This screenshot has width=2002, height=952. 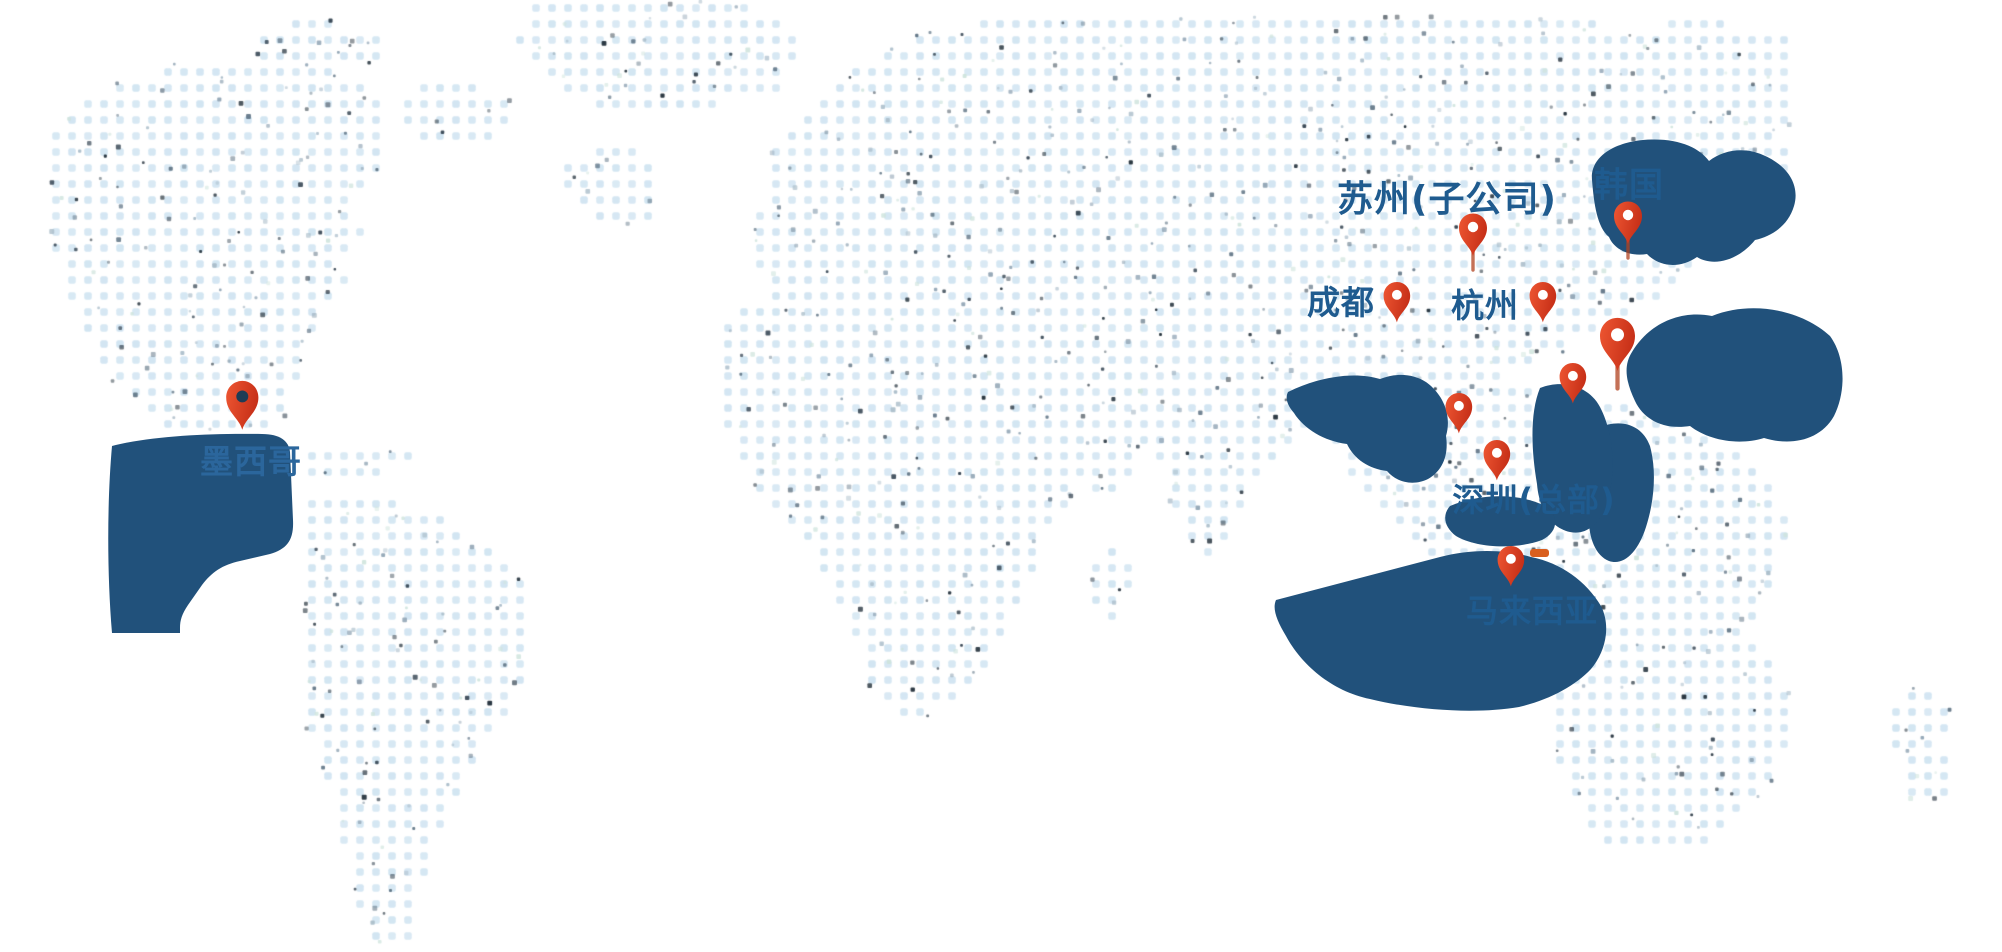 I want to click on map-pin-vietnam-area, so click(x=1459, y=419).